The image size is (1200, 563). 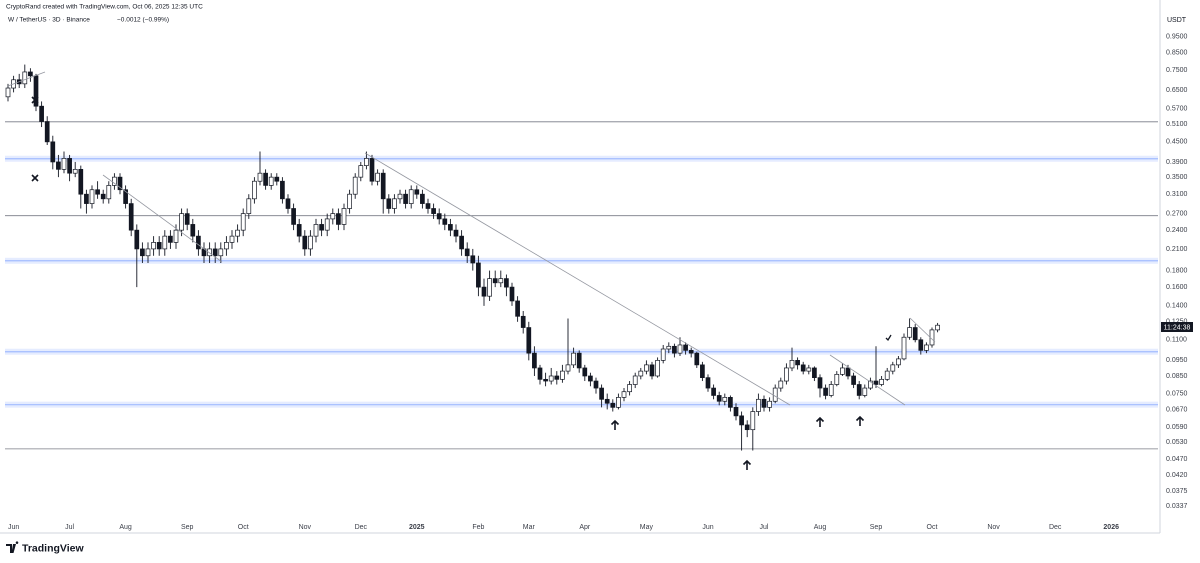 What do you see at coordinates (125, 527) in the screenshot?
I see `x-tick-label: Aug` at bounding box center [125, 527].